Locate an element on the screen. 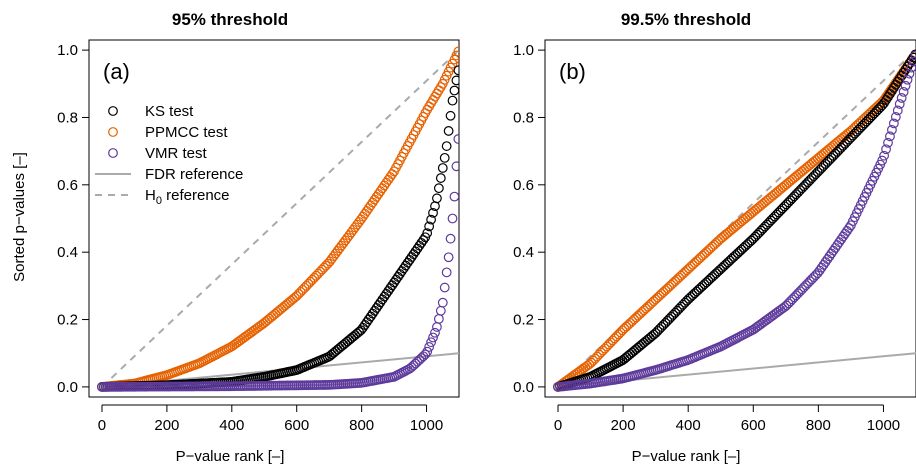 The width and height of the screenshot is (916, 469). legend-label: PPMCC test is located at coordinates (186, 132).